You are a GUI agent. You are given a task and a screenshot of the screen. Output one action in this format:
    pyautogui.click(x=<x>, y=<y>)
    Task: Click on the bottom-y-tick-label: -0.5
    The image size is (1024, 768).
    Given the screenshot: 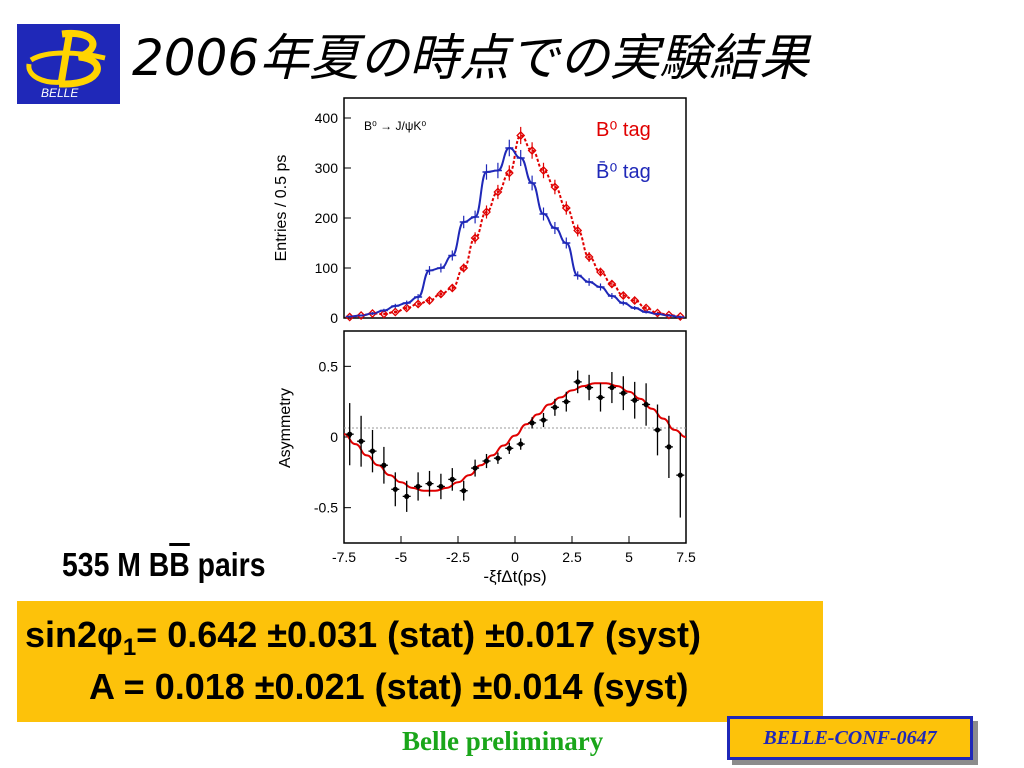 What is the action you would take?
    pyautogui.click(x=326, y=508)
    